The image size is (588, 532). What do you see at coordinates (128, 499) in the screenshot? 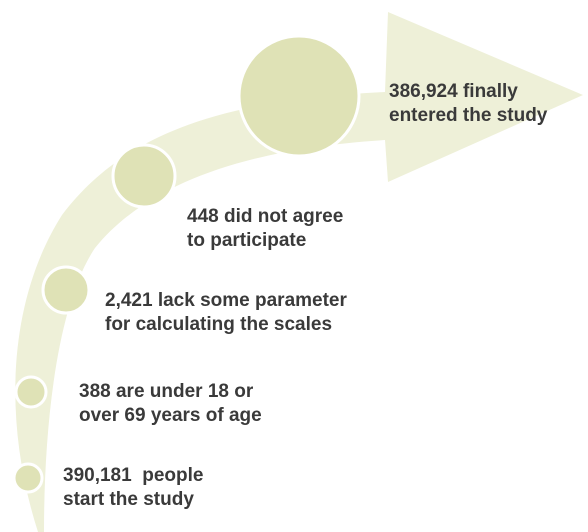
I see `step-label-line: start the study` at bounding box center [128, 499].